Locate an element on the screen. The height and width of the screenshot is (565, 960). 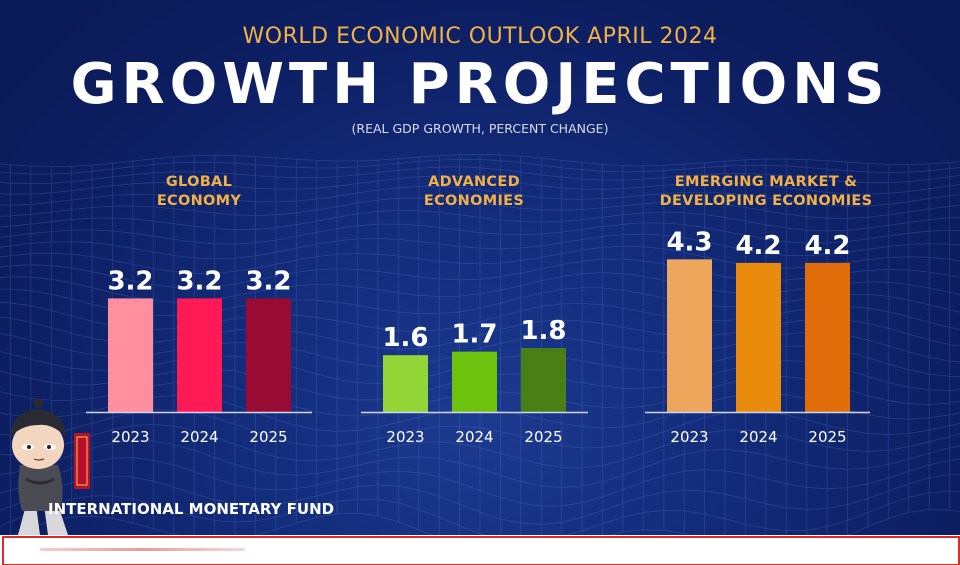
panel-title-line: ADVANCED is located at coordinates (474, 182).